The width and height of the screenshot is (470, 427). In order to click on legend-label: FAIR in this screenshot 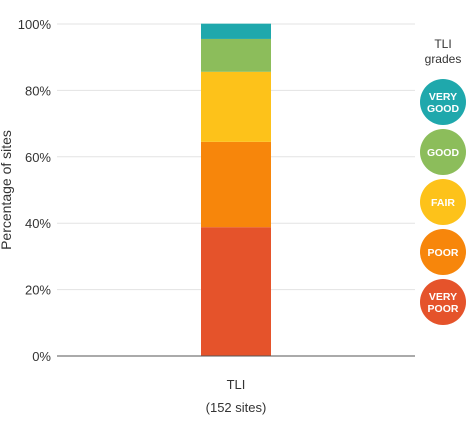, I will do `click(443, 203)`.